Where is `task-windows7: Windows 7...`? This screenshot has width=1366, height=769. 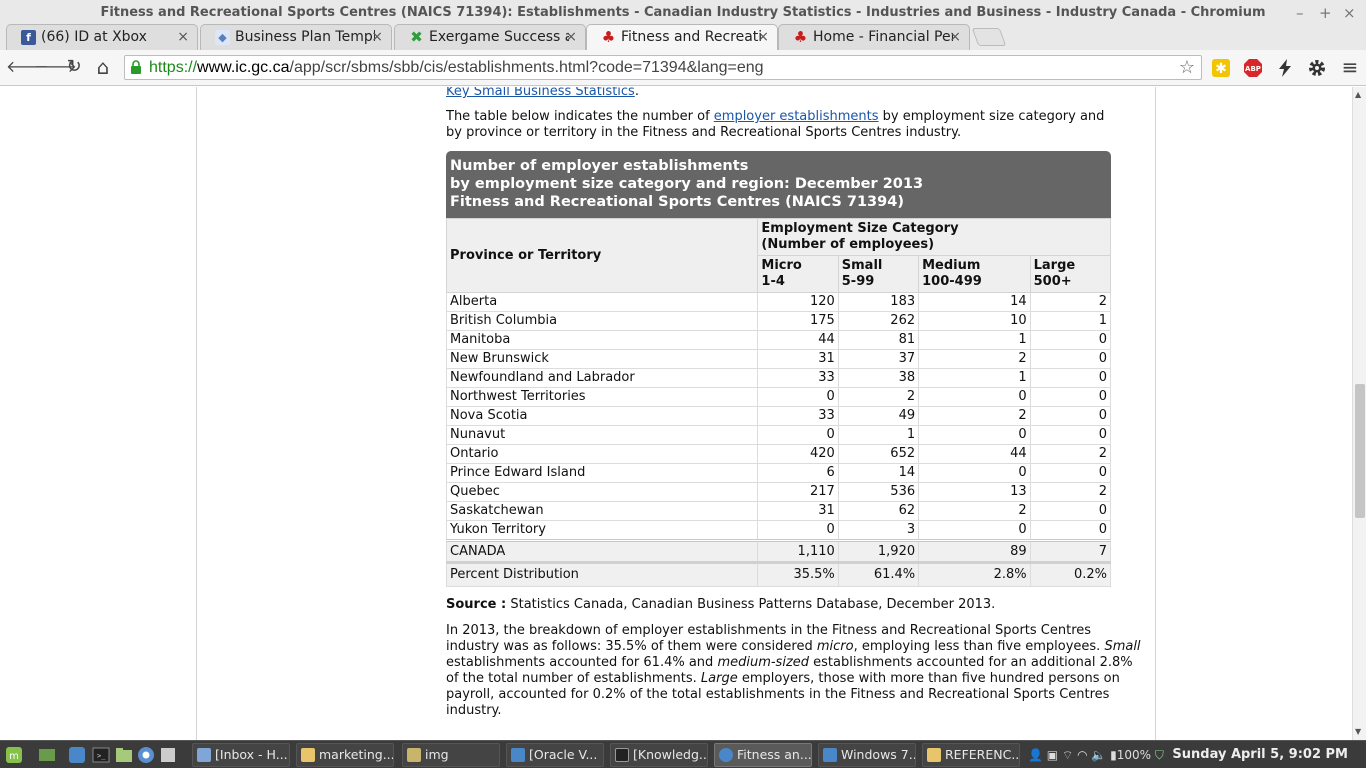
task-windows7: Windows 7... is located at coordinates (867, 755).